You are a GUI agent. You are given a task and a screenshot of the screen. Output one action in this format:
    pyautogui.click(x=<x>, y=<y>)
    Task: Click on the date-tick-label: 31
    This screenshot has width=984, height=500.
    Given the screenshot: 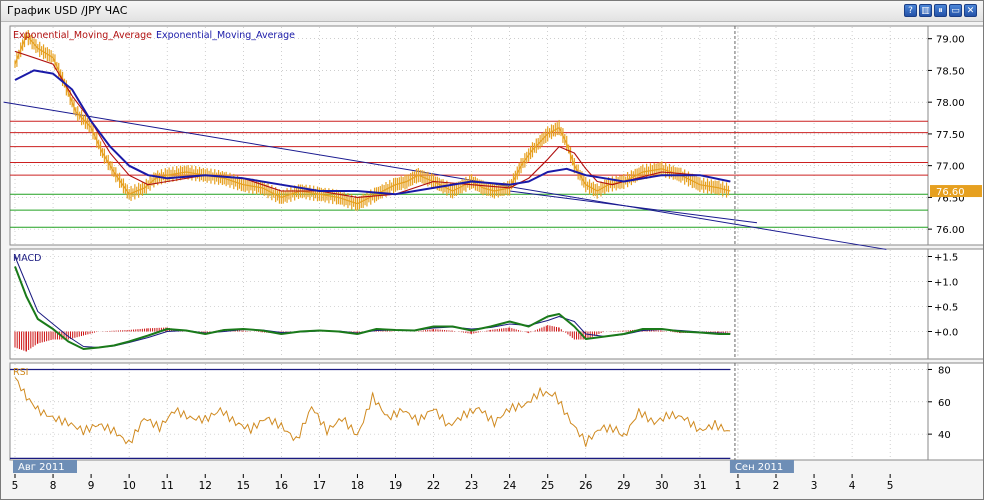 What is the action you would take?
    pyautogui.click(x=699, y=486)
    